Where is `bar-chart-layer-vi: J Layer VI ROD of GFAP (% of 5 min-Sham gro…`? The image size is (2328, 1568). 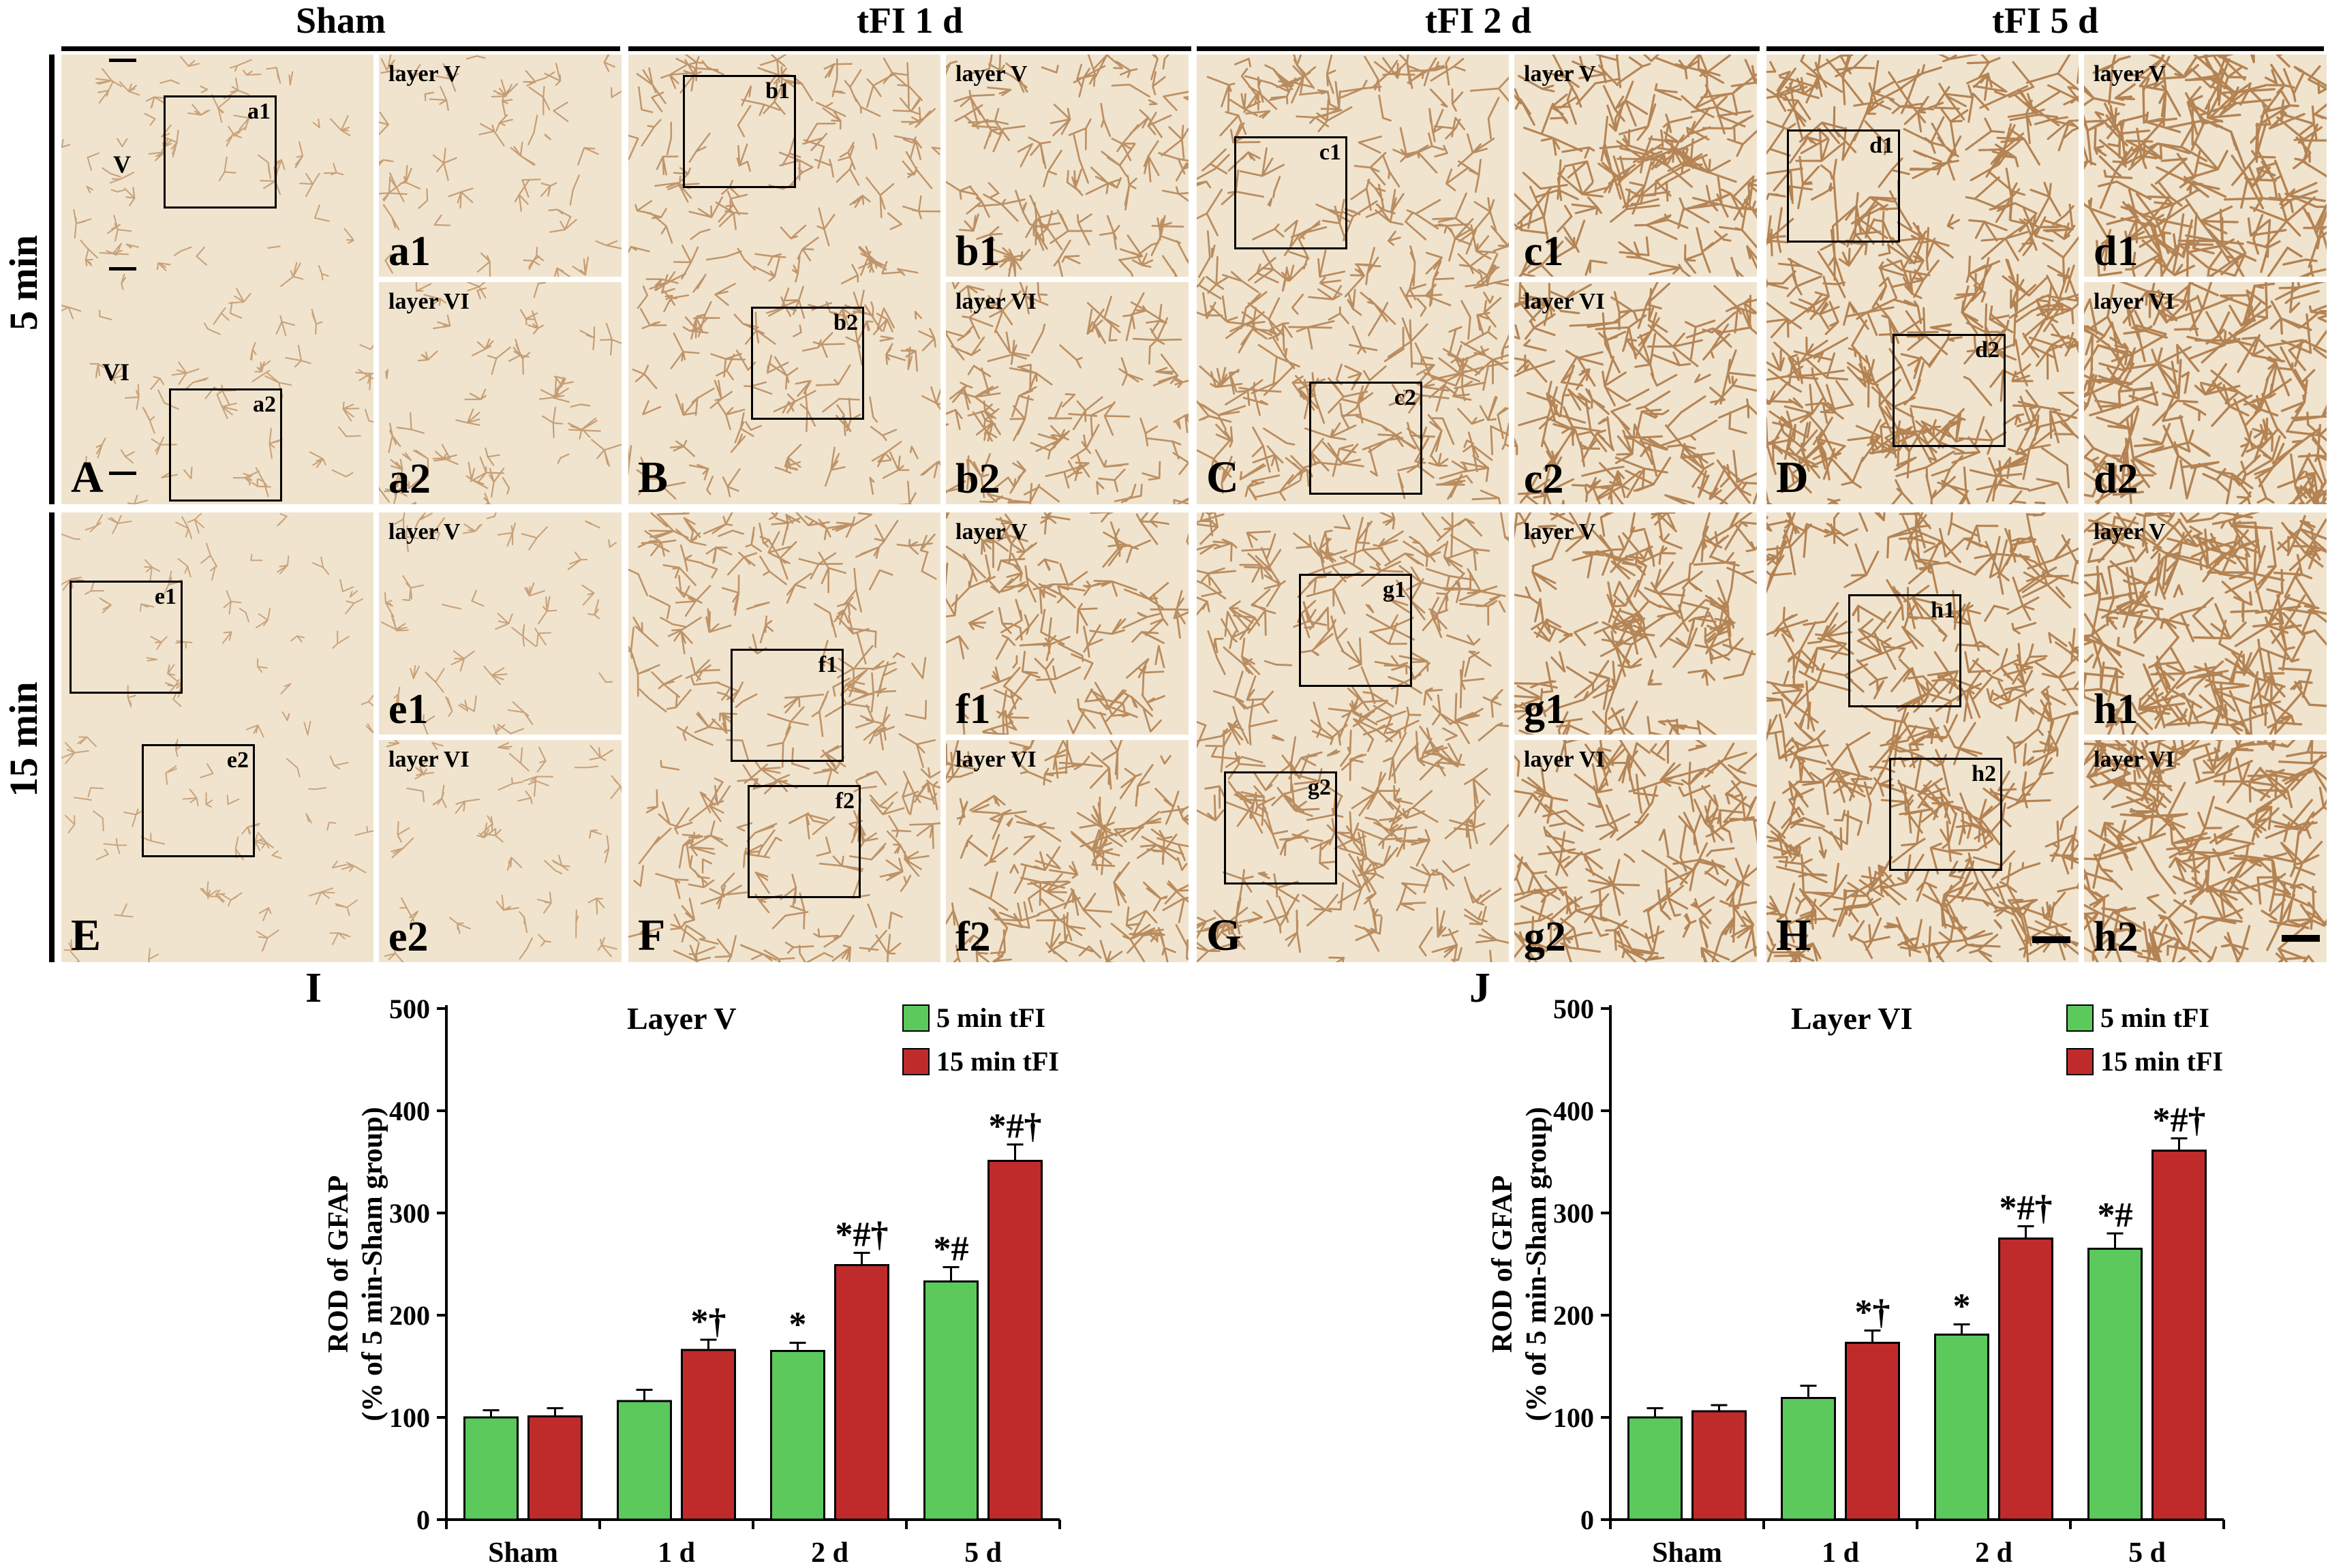 bar-chart-layer-vi: J Layer VI ROD of GFAP (% of 5 min-Sham gro… is located at coordinates (1847, 1268).